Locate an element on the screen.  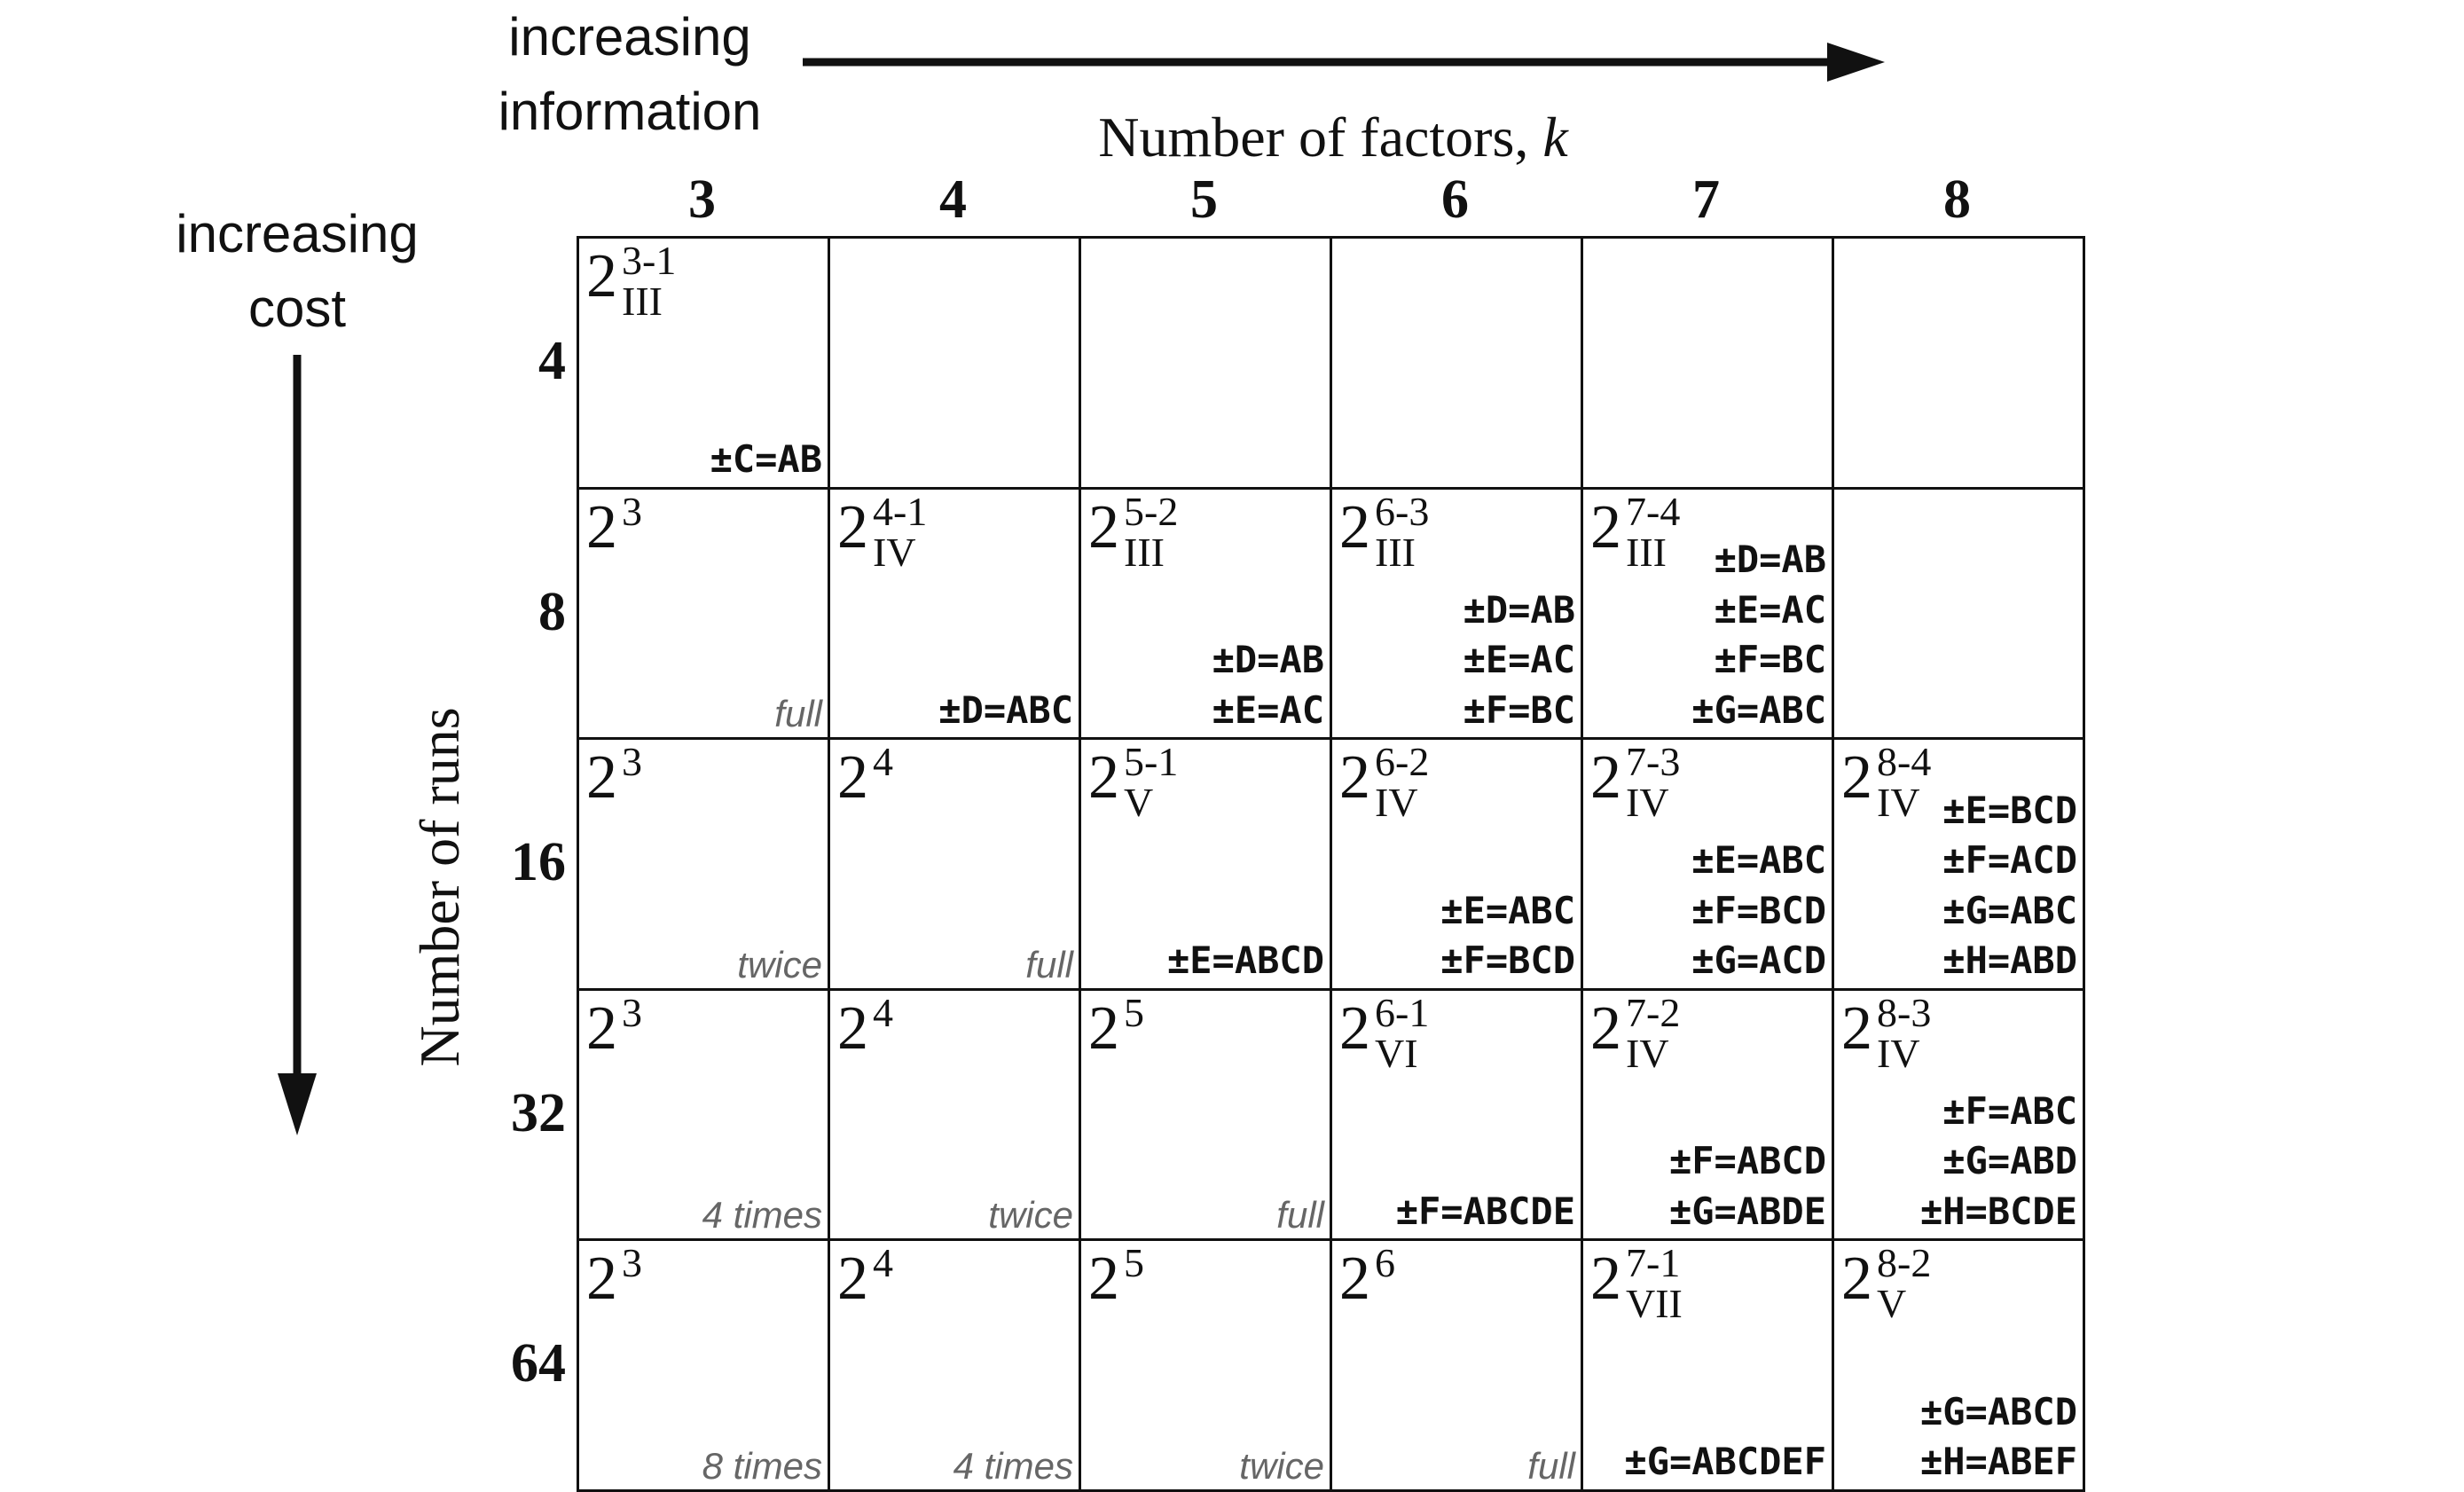
design-exponent: 6 is located at coordinates (1385, 1263).